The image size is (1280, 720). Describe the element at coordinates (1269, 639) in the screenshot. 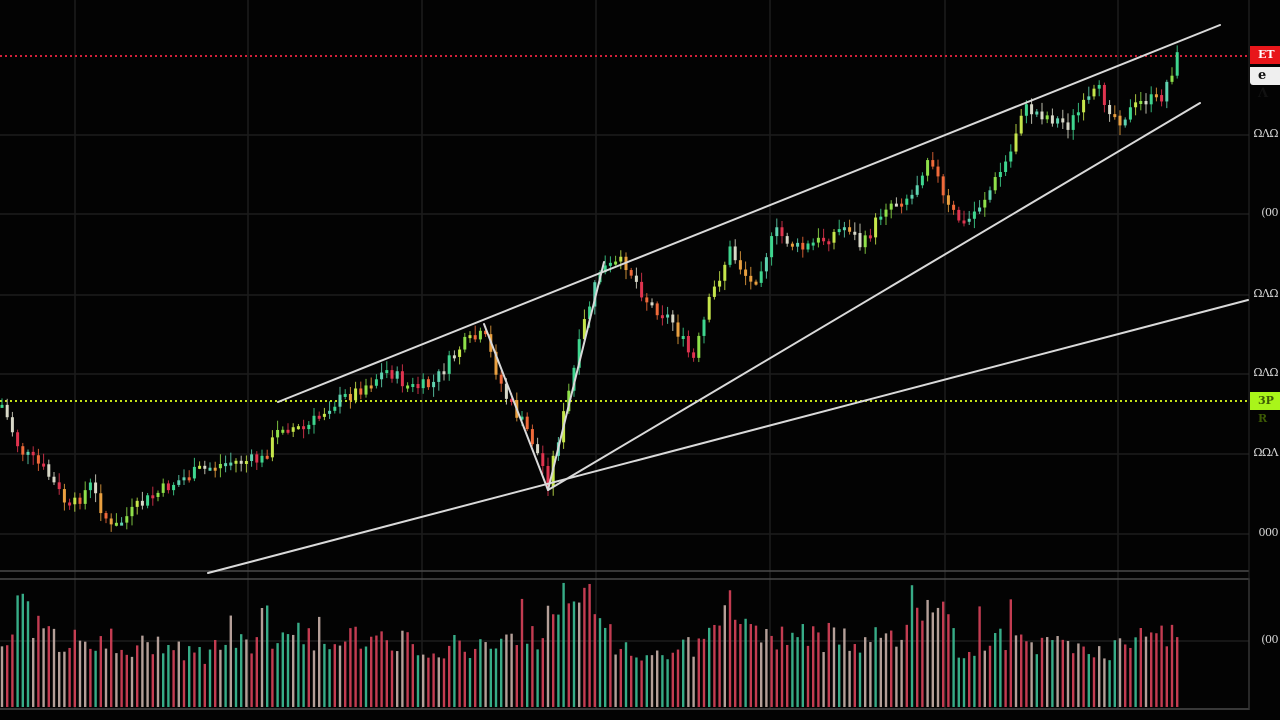

I see `volume-axis-label: (00` at that location.